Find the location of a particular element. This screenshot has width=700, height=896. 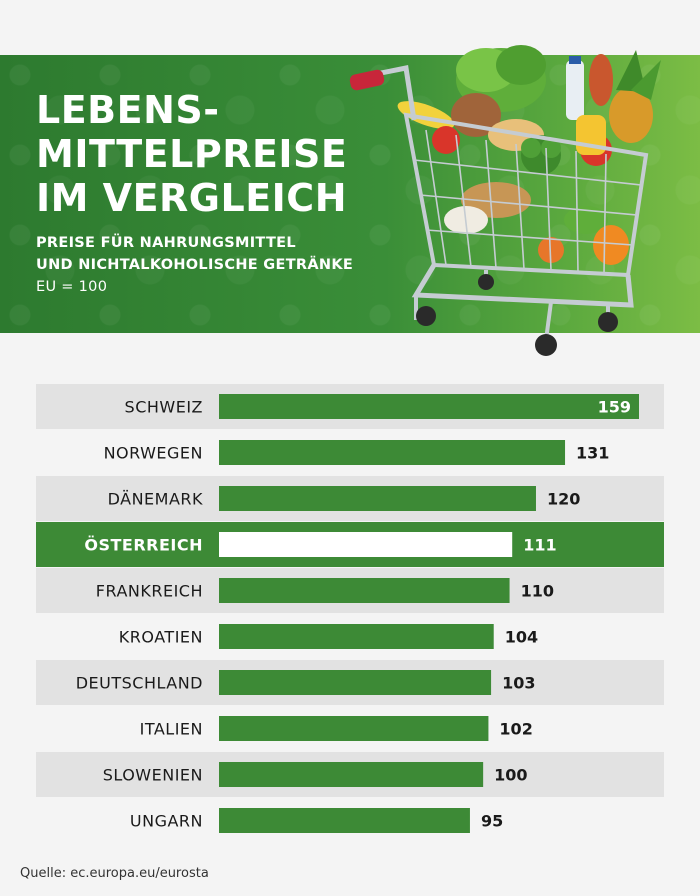

value-label-5: 104 is located at coordinates (521, 637).